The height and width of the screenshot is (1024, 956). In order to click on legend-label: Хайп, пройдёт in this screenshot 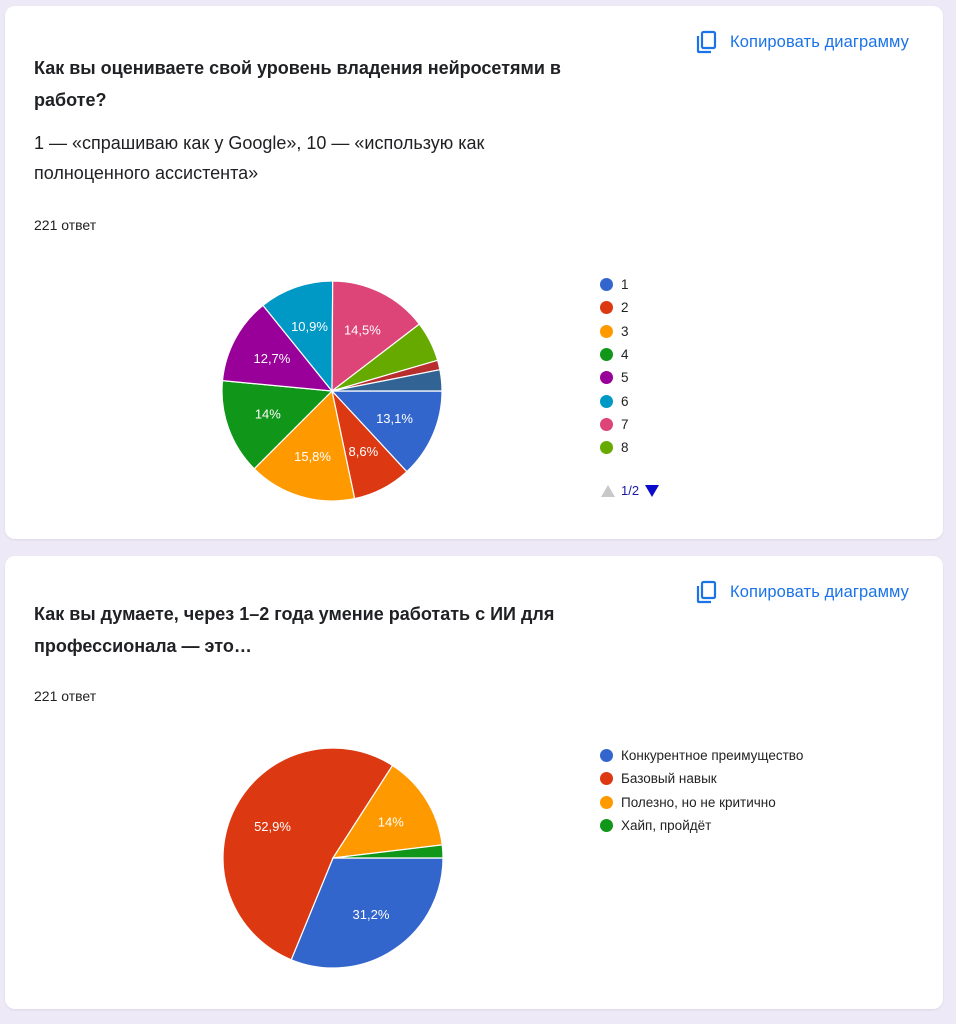, I will do `click(666, 826)`.